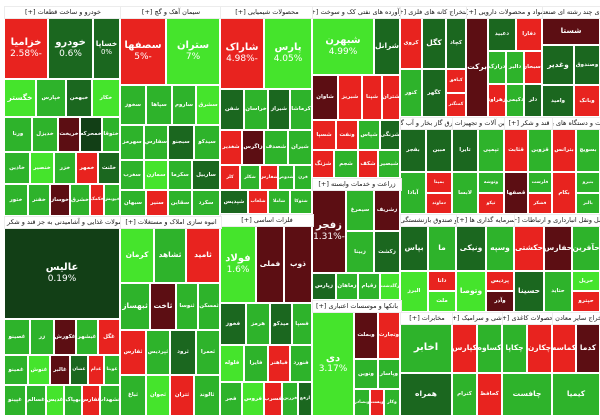 The height and width of the screenshot is (420, 600). What do you see at coordinates (529, 291) in the screenshot?
I see `stock-tile: حسینا` at bounding box center [529, 291].